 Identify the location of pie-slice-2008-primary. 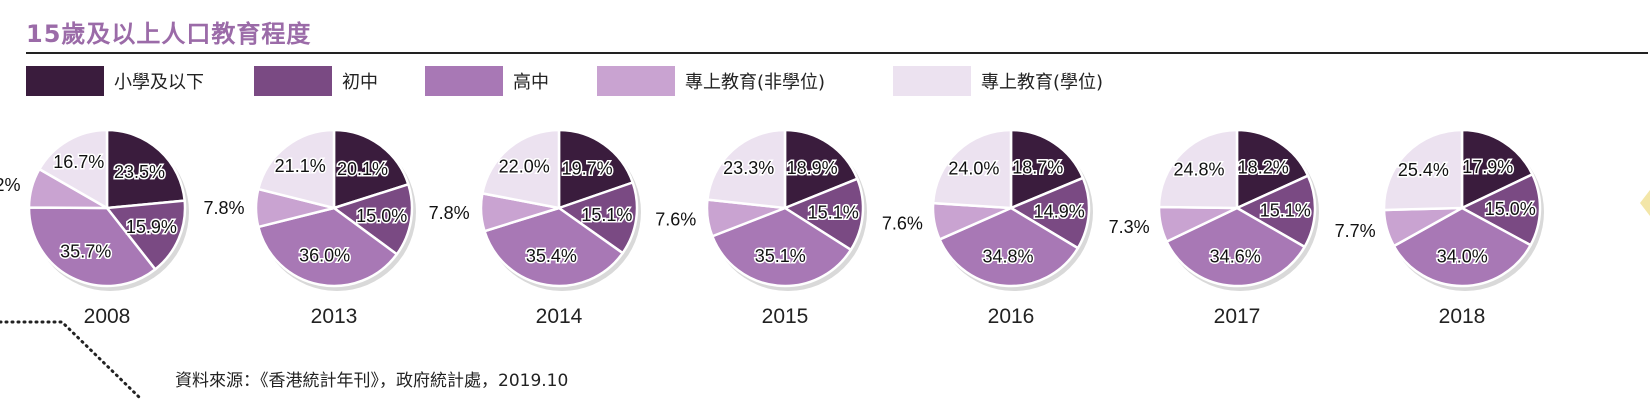
(145, 169).